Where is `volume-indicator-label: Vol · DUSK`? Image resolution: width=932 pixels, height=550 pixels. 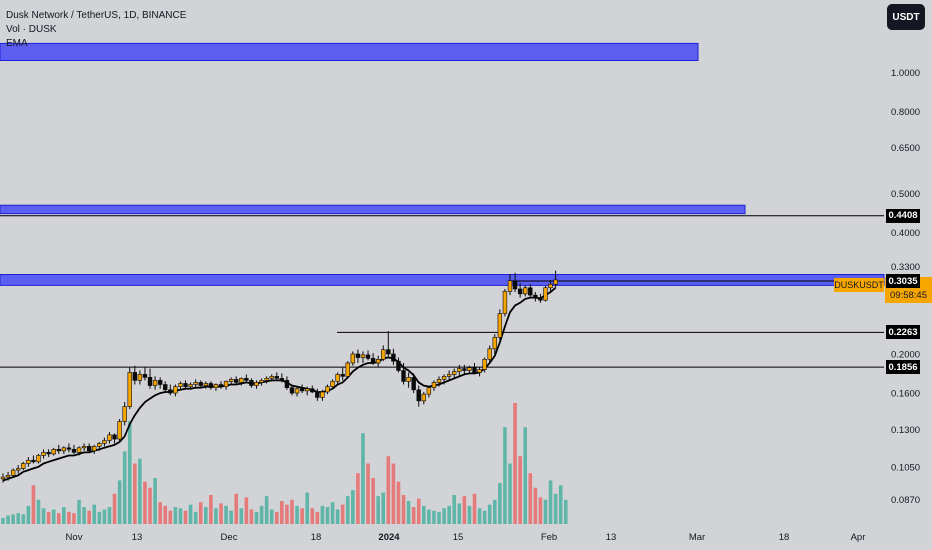 volume-indicator-label: Vol · DUSK is located at coordinates (31, 29).